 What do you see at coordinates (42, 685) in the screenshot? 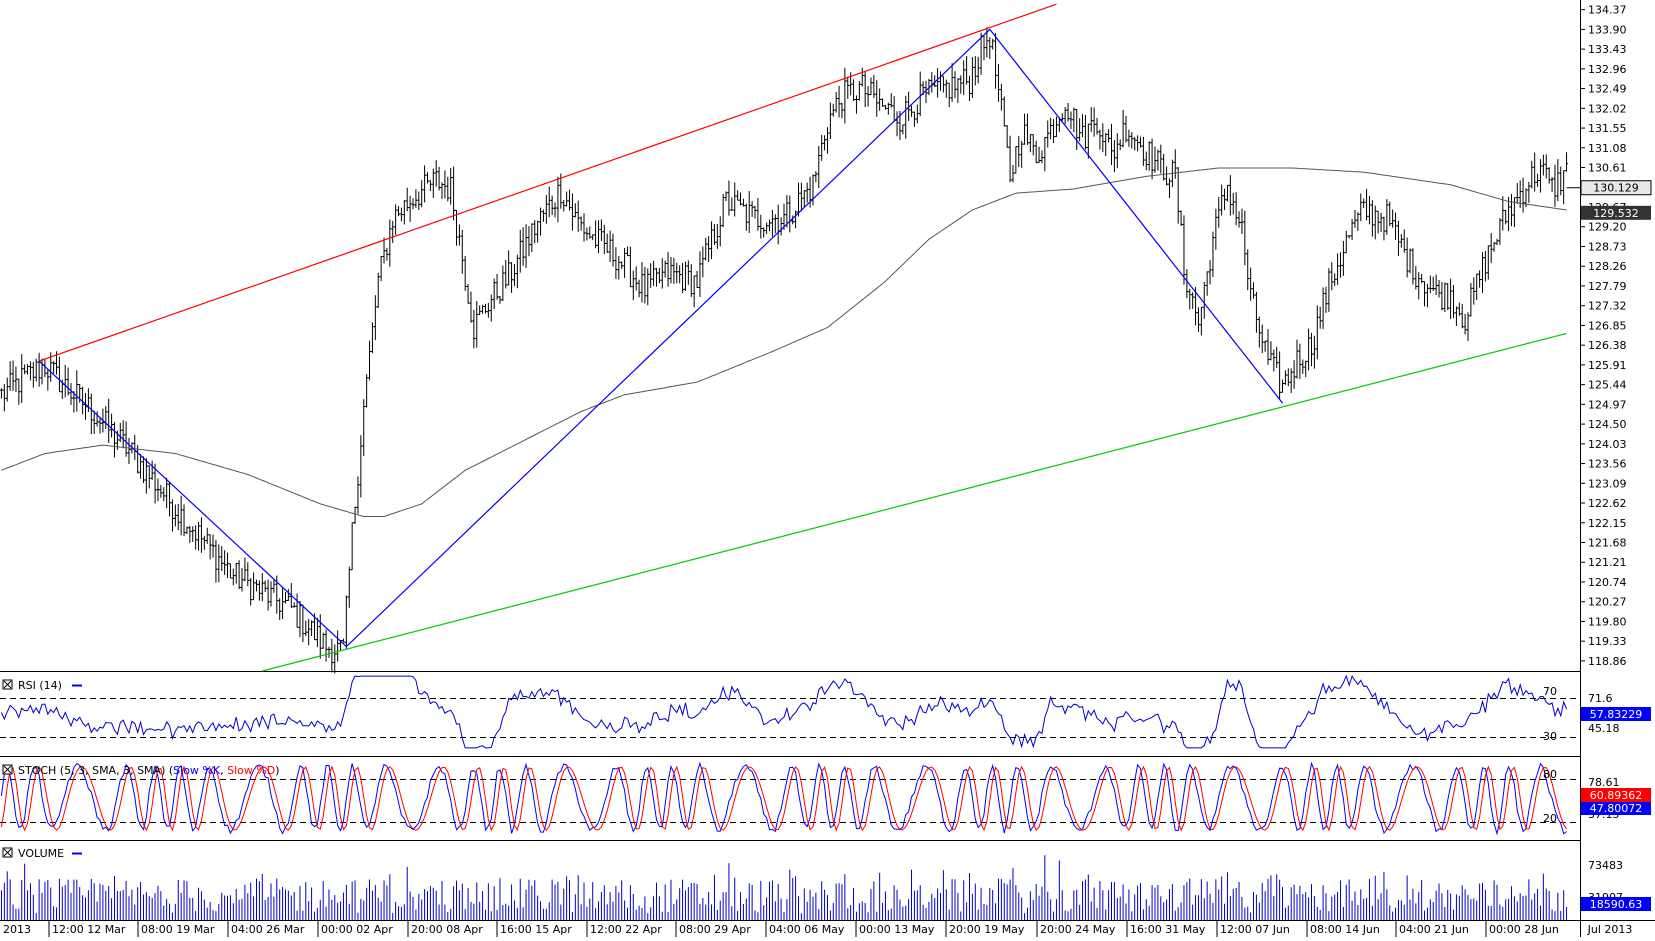
I see `rsi-title: RSI (14)` at bounding box center [42, 685].